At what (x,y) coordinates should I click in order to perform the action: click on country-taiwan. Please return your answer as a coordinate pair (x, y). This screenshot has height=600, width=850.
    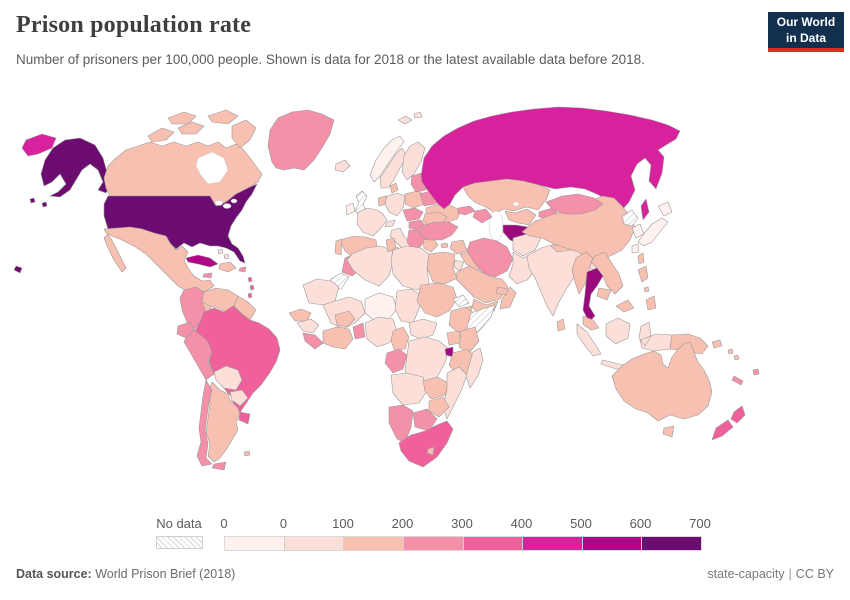
    Looking at the image, I should click on (641, 258).